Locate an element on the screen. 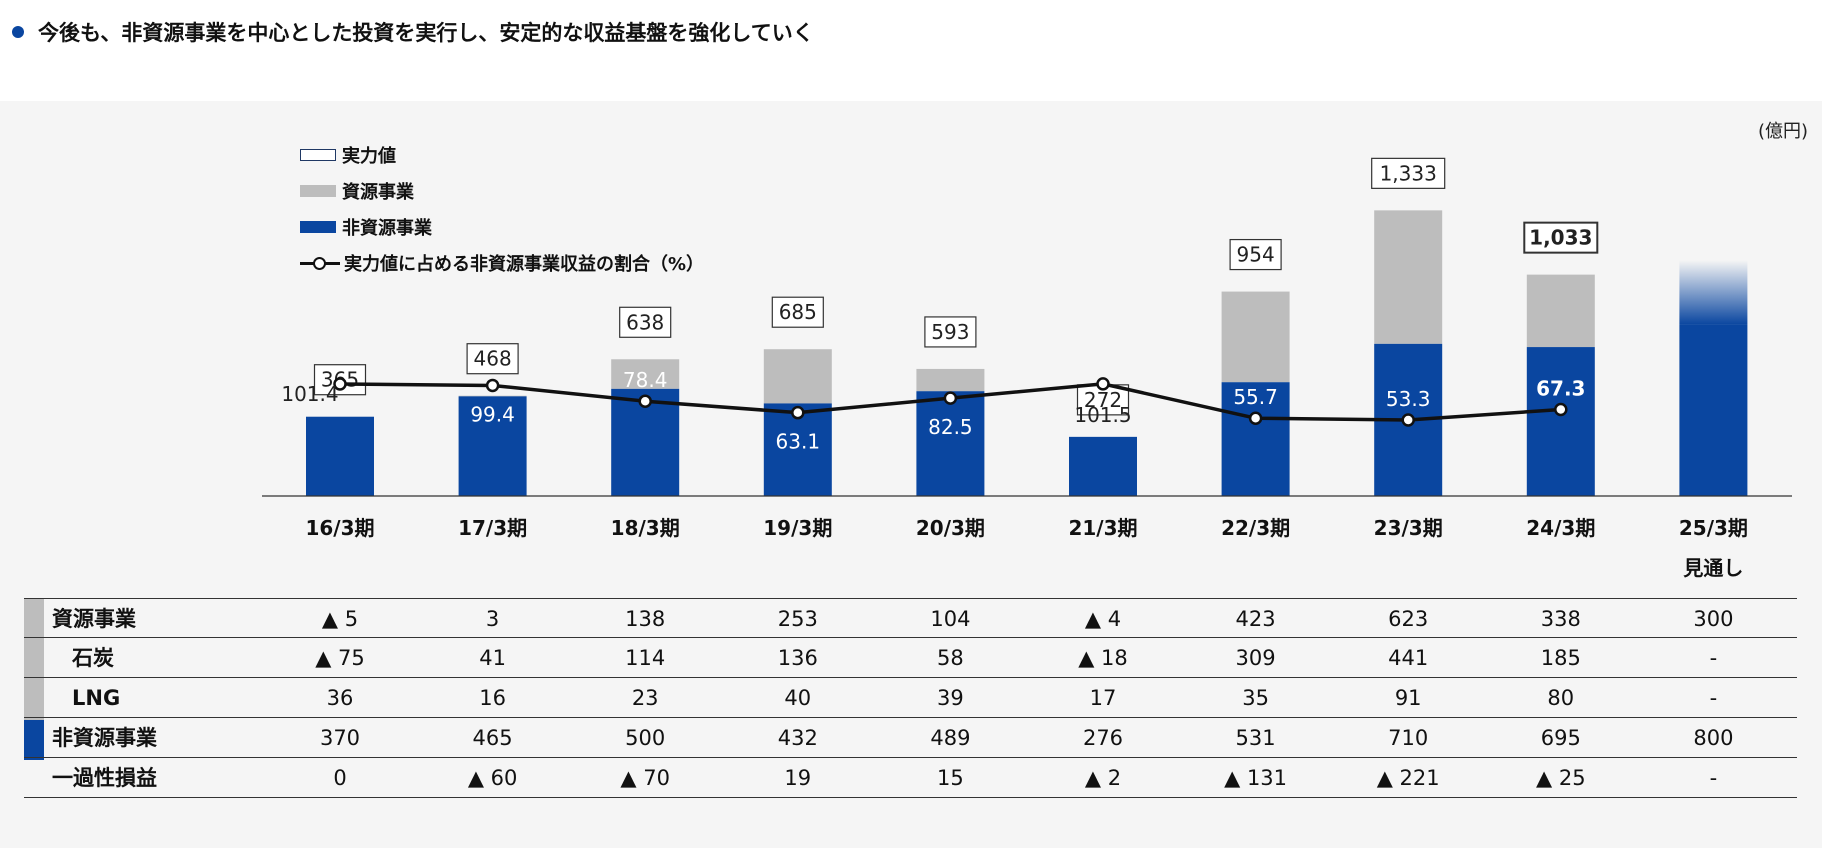 This screenshot has height=848, width=1822. table-cell: 138 is located at coordinates (645, 619).